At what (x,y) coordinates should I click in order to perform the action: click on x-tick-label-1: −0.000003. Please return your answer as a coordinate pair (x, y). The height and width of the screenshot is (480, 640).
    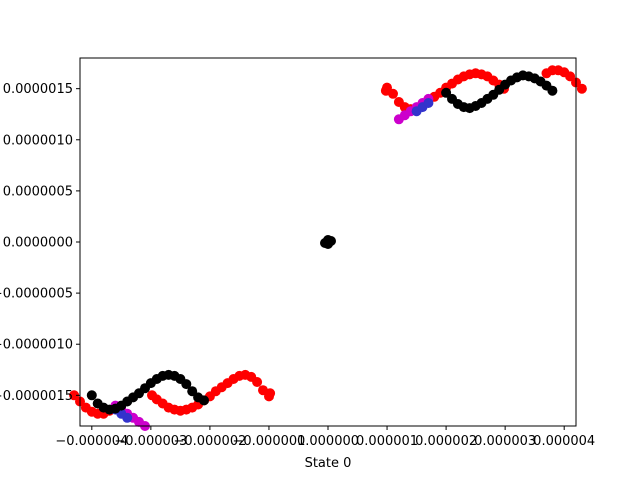
    Looking at the image, I should click on (150, 441).